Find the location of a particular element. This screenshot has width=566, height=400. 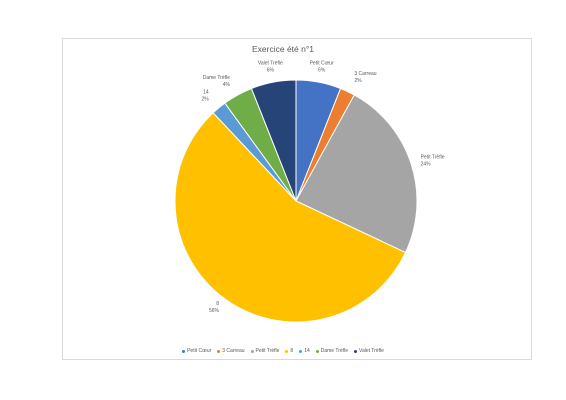

legend-label: Dame Trèfle is located at coordinates (334, 351).